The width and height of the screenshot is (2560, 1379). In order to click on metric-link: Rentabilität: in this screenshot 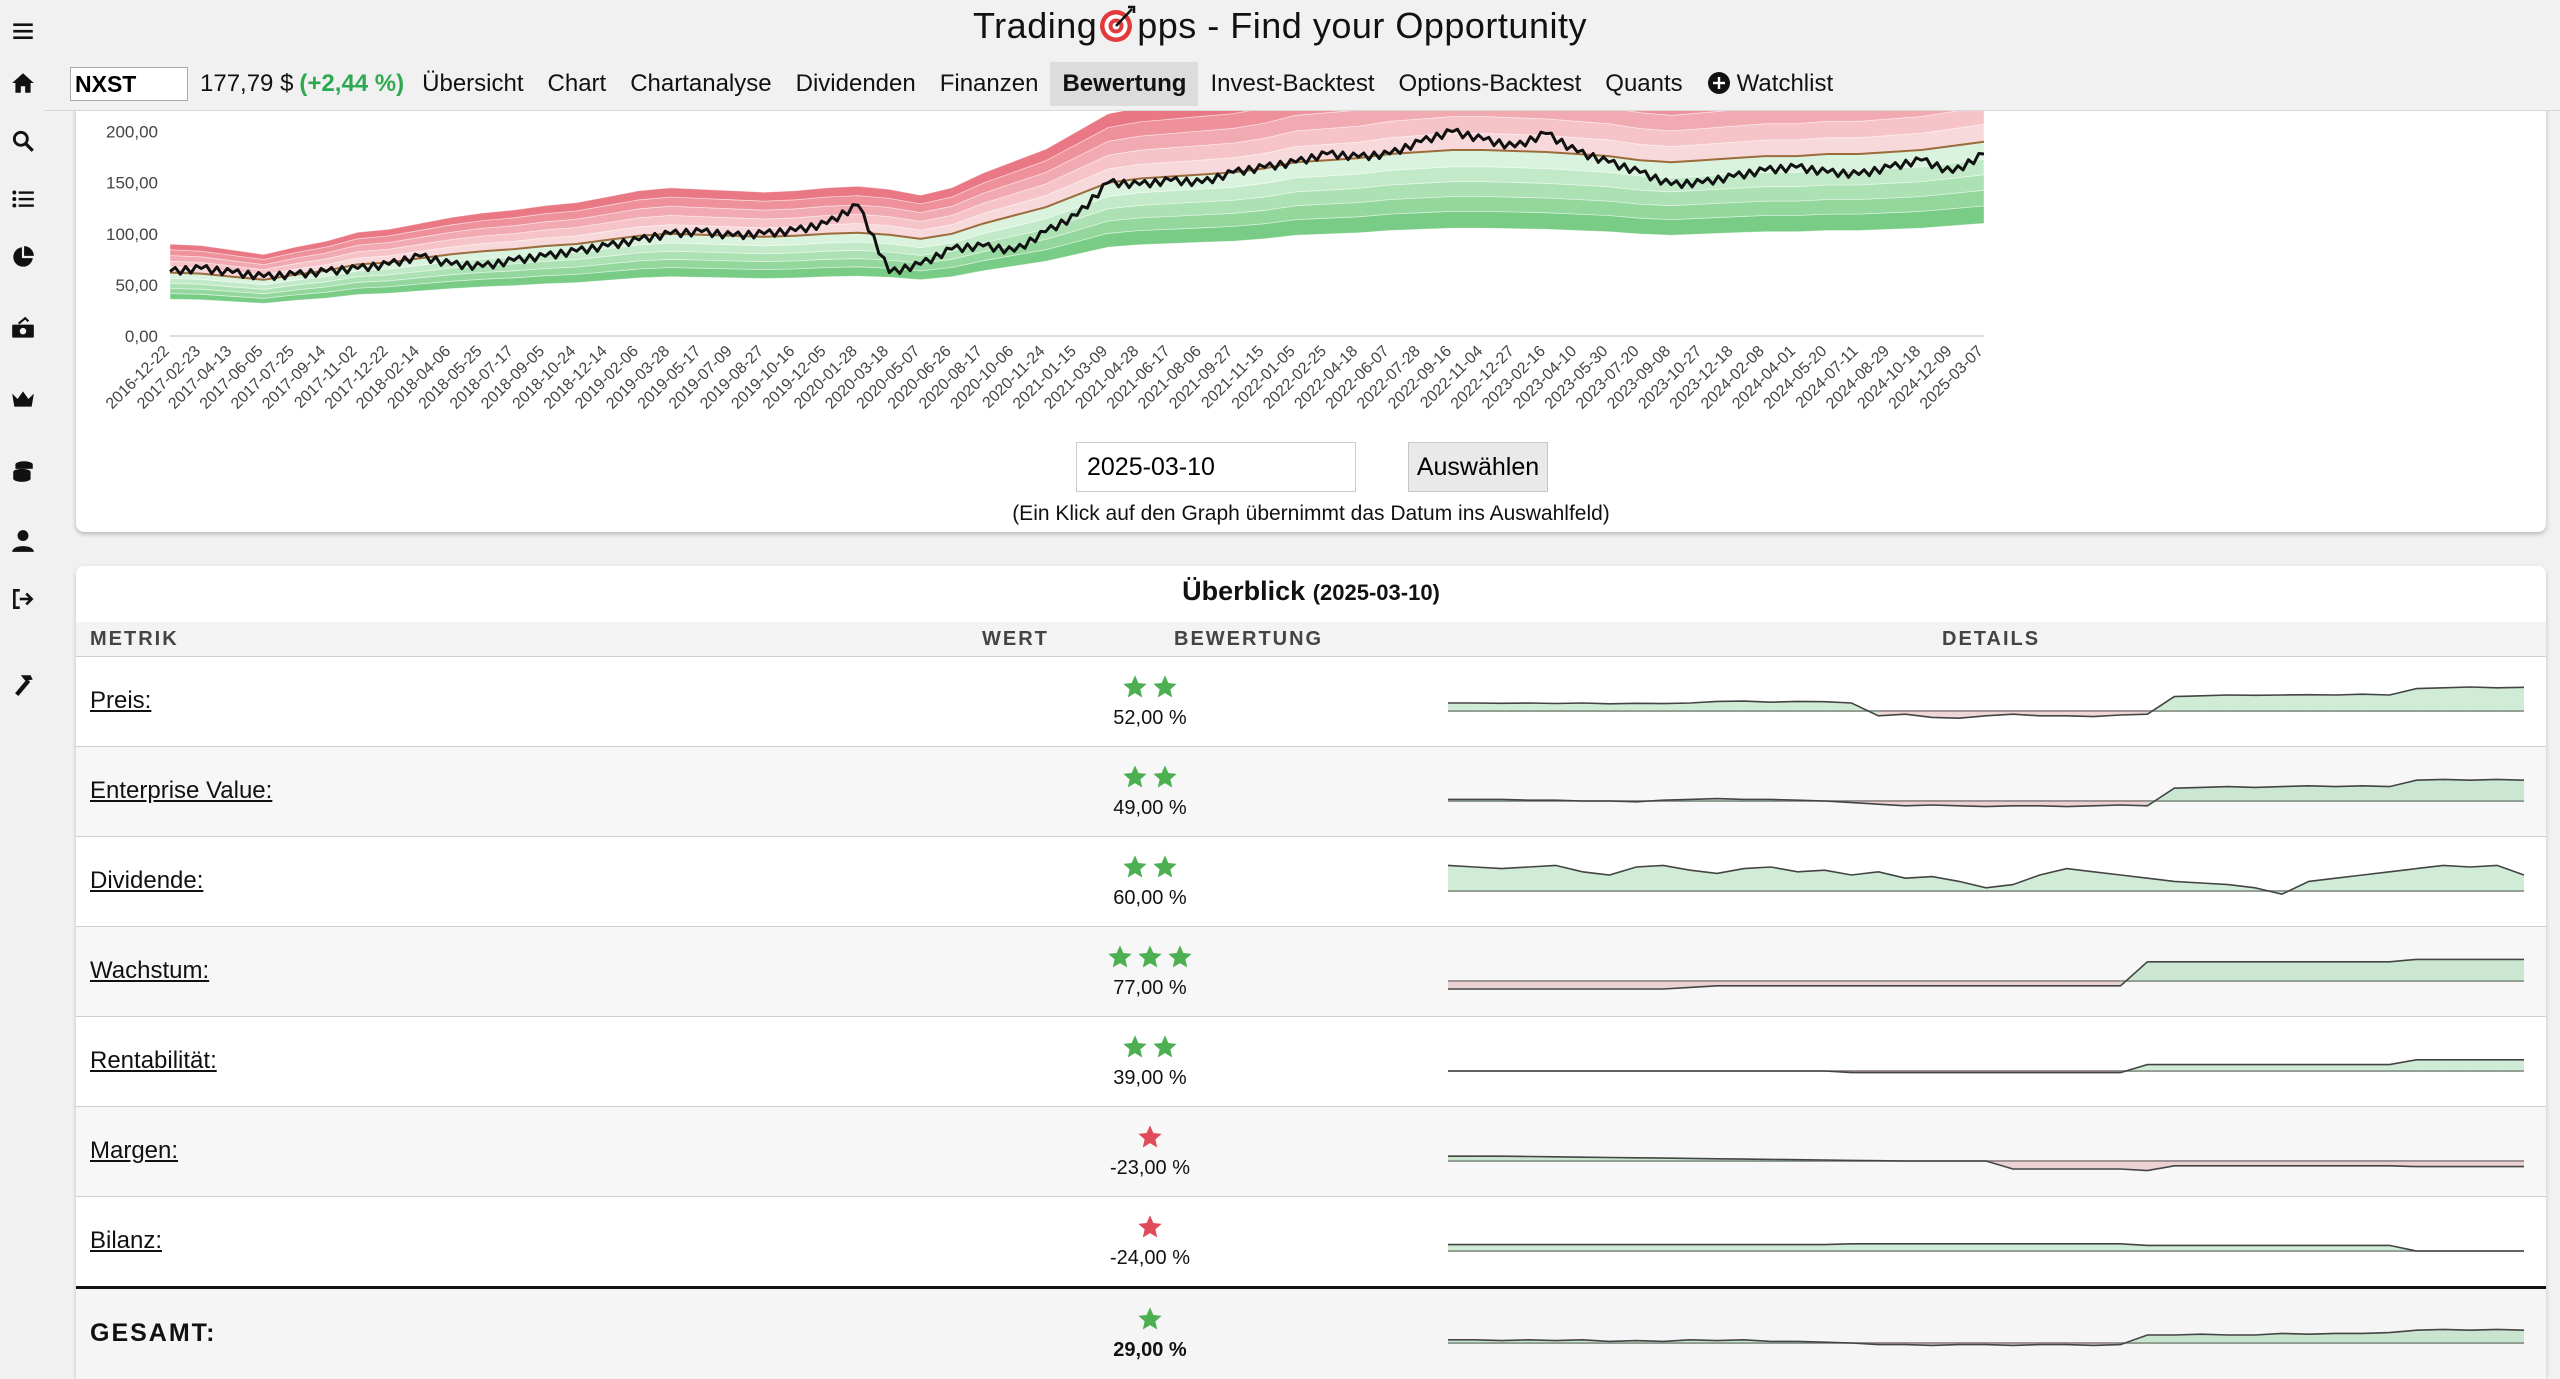, I will do `click(153, 1060)`.